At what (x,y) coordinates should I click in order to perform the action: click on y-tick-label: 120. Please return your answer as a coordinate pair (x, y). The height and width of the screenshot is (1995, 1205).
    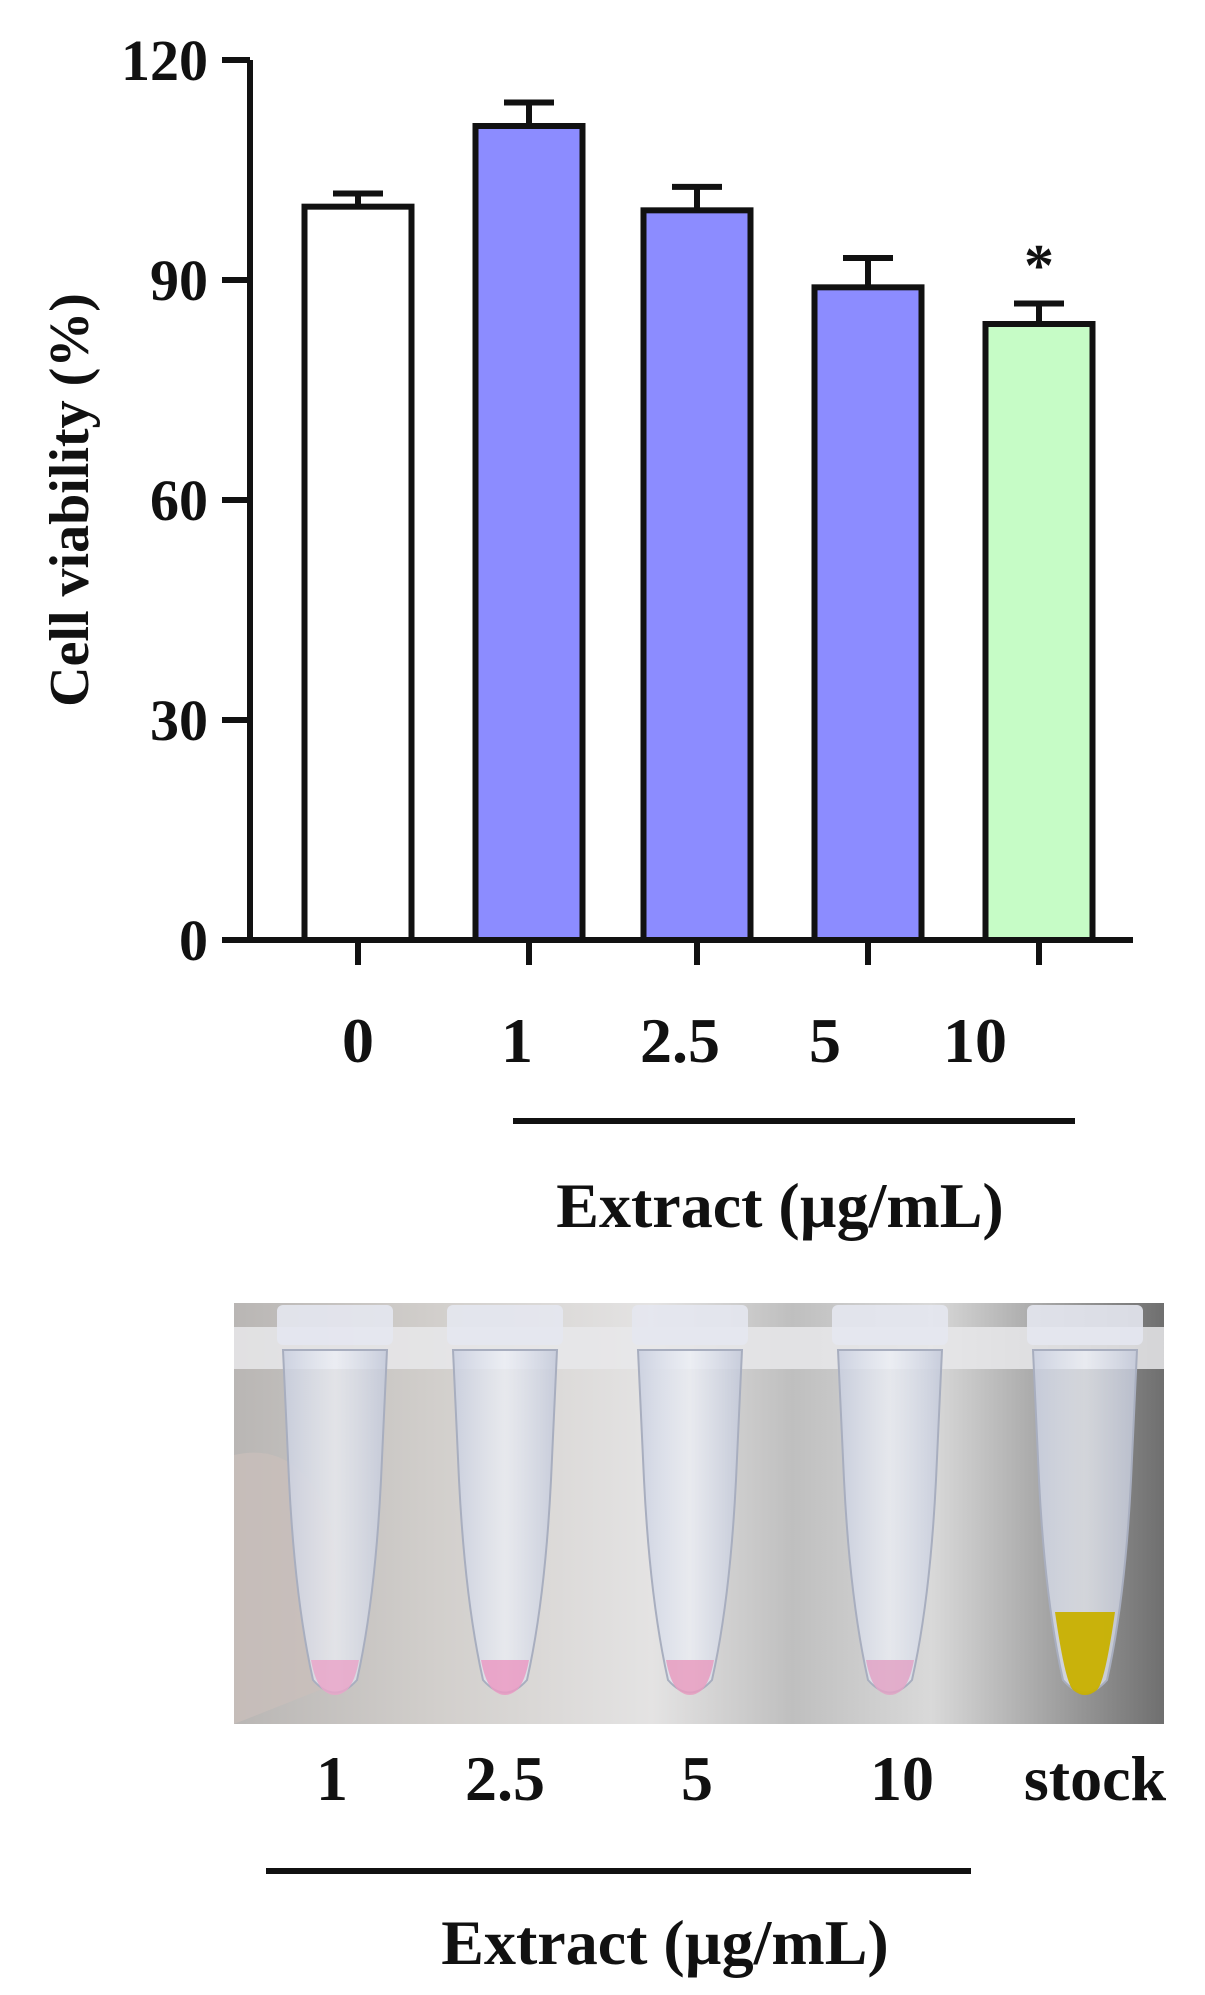
    Looking at the image, I should click on (164, 60).